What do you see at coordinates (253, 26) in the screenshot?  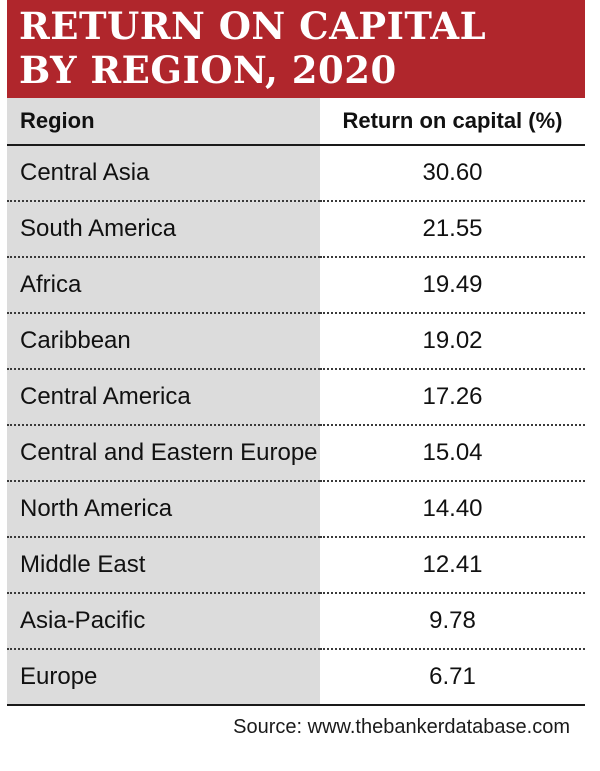 I see `chart-title-line-1: RETURN ON CAPITAL` at bounding box center [253, 26].